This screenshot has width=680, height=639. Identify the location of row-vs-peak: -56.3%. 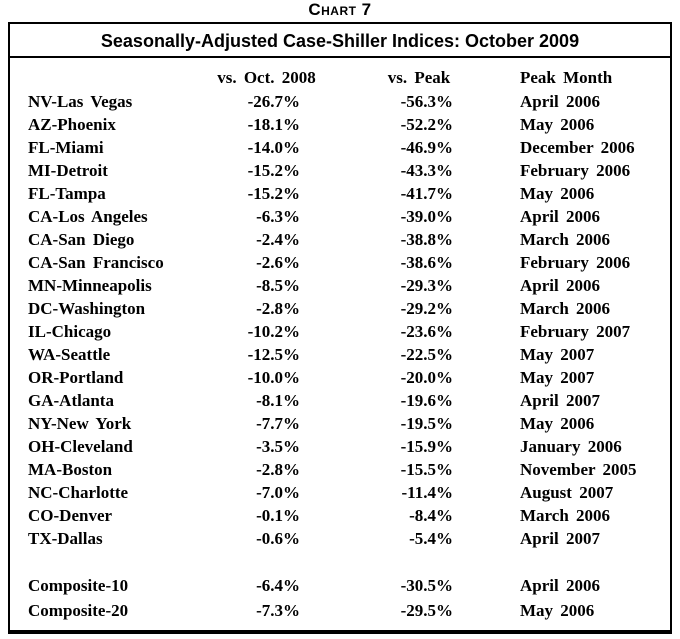
(426, 101).